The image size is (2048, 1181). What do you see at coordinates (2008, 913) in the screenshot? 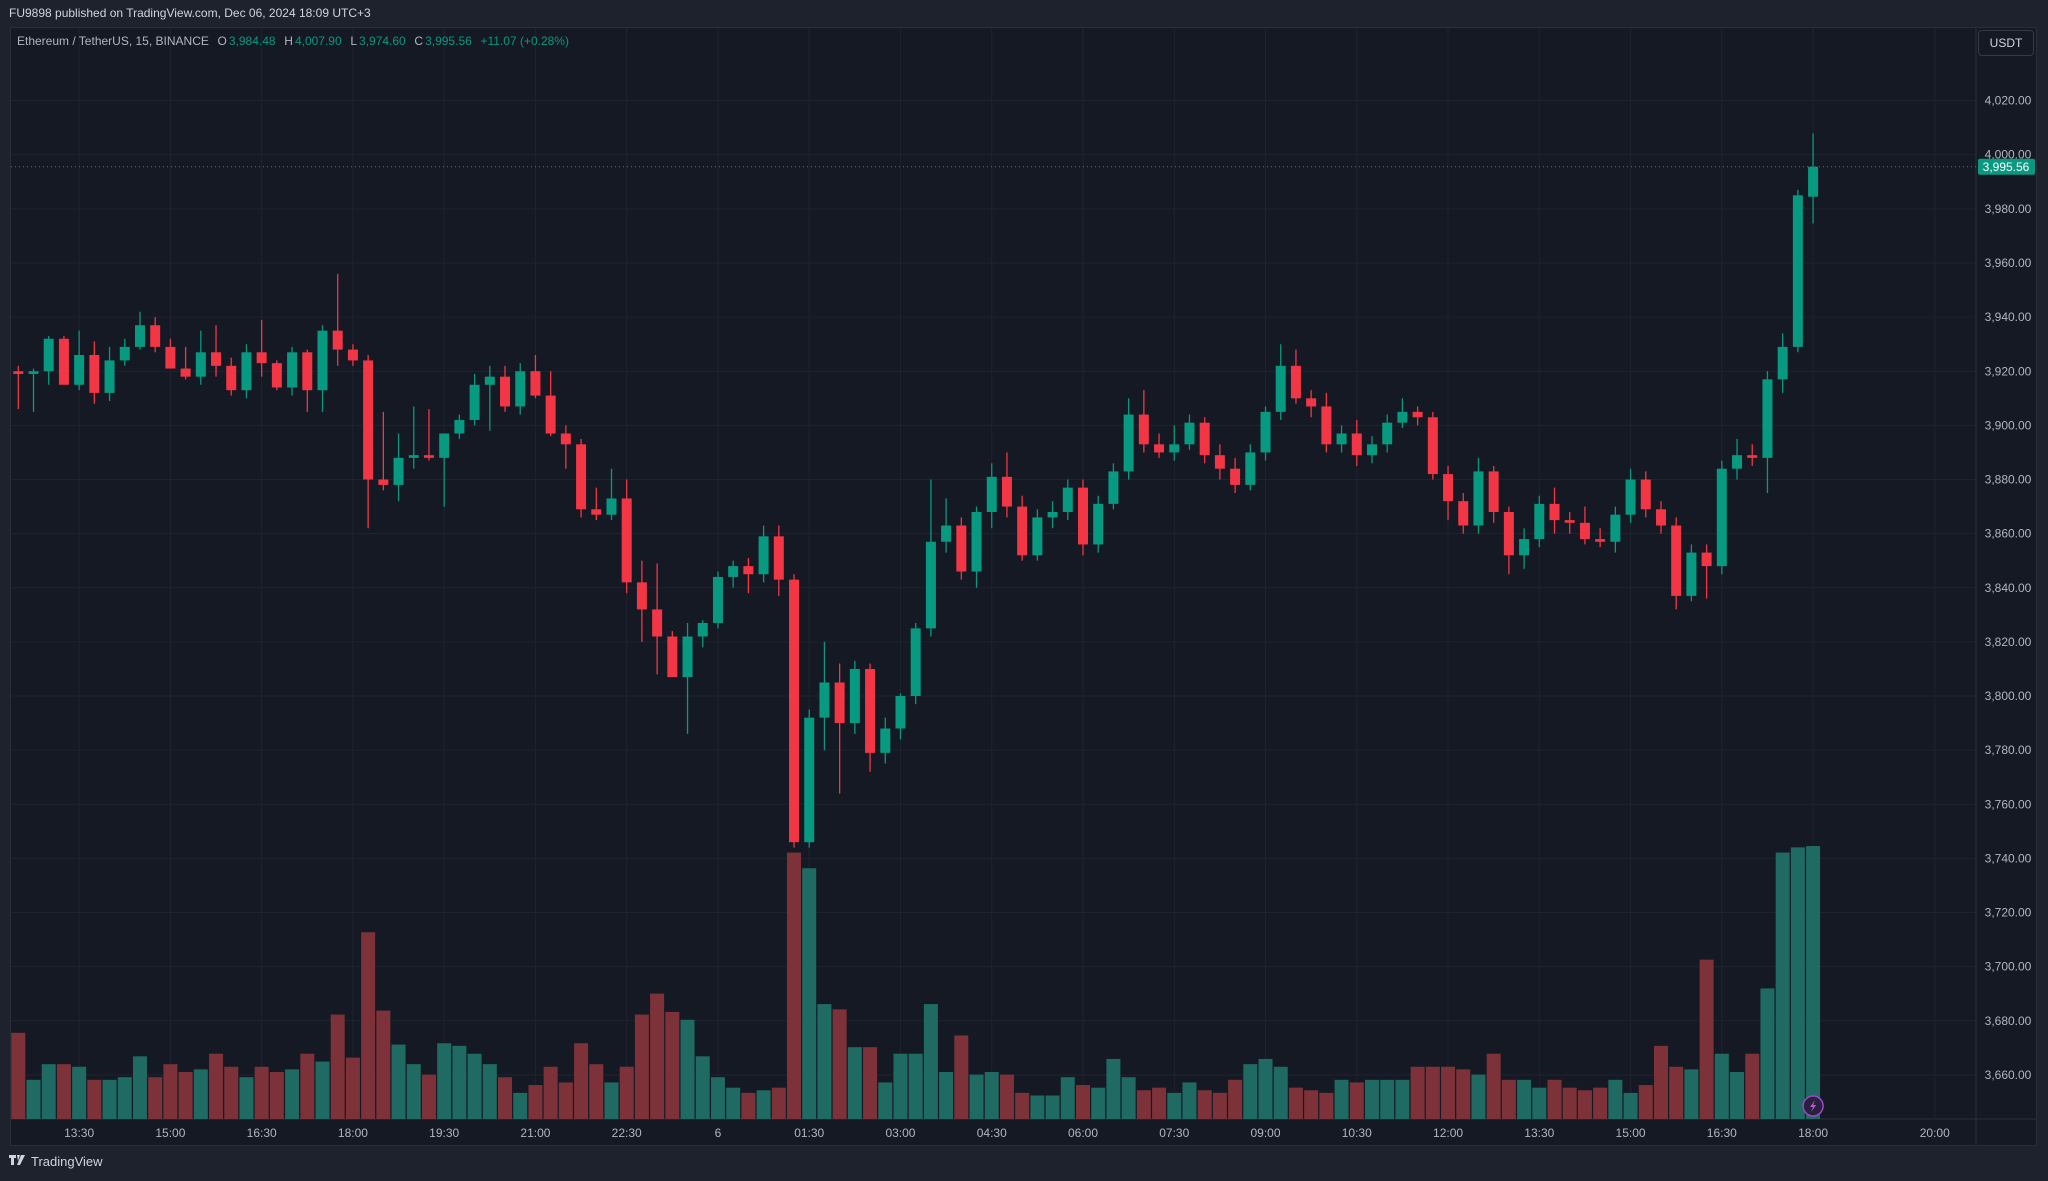
I see `y-tick-label: 3,720.00` at bounding box center [2008, 913].